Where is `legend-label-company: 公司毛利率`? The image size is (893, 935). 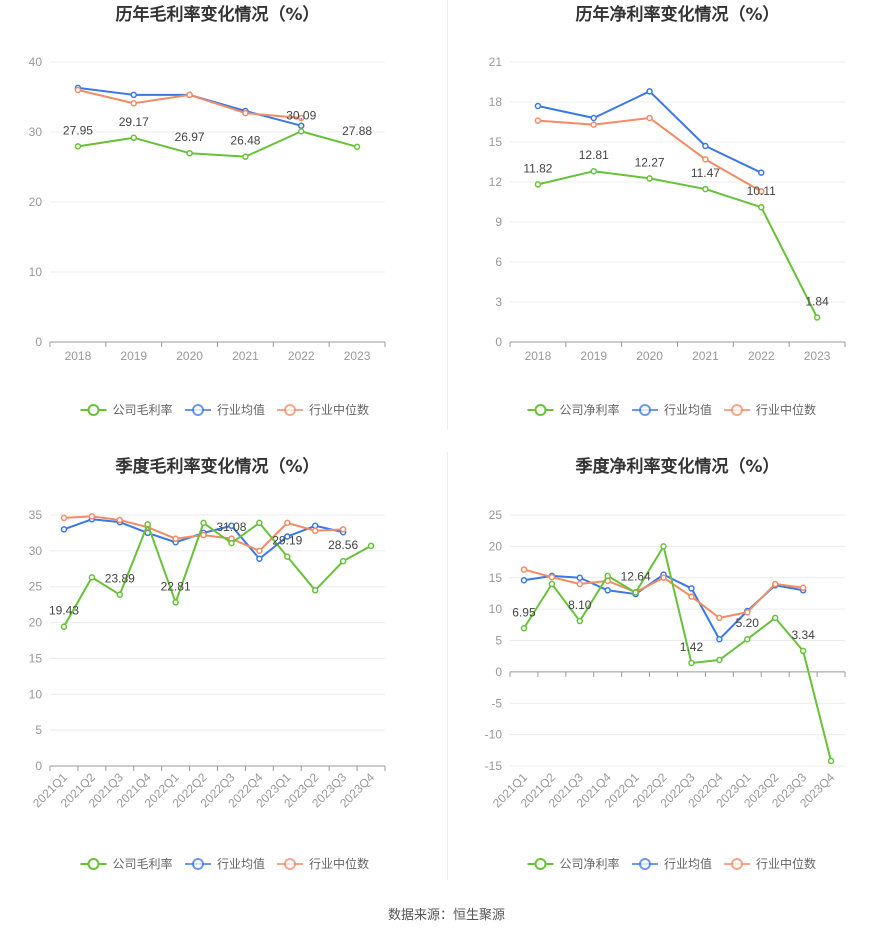
legend-label-company: 公司毛利率 is located at coordinates (143, 863).